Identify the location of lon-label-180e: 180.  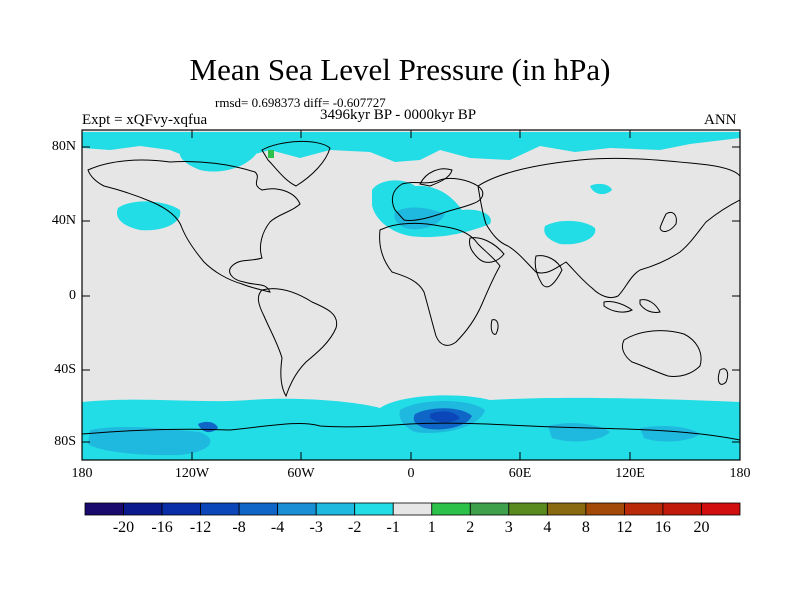
(740, 473).